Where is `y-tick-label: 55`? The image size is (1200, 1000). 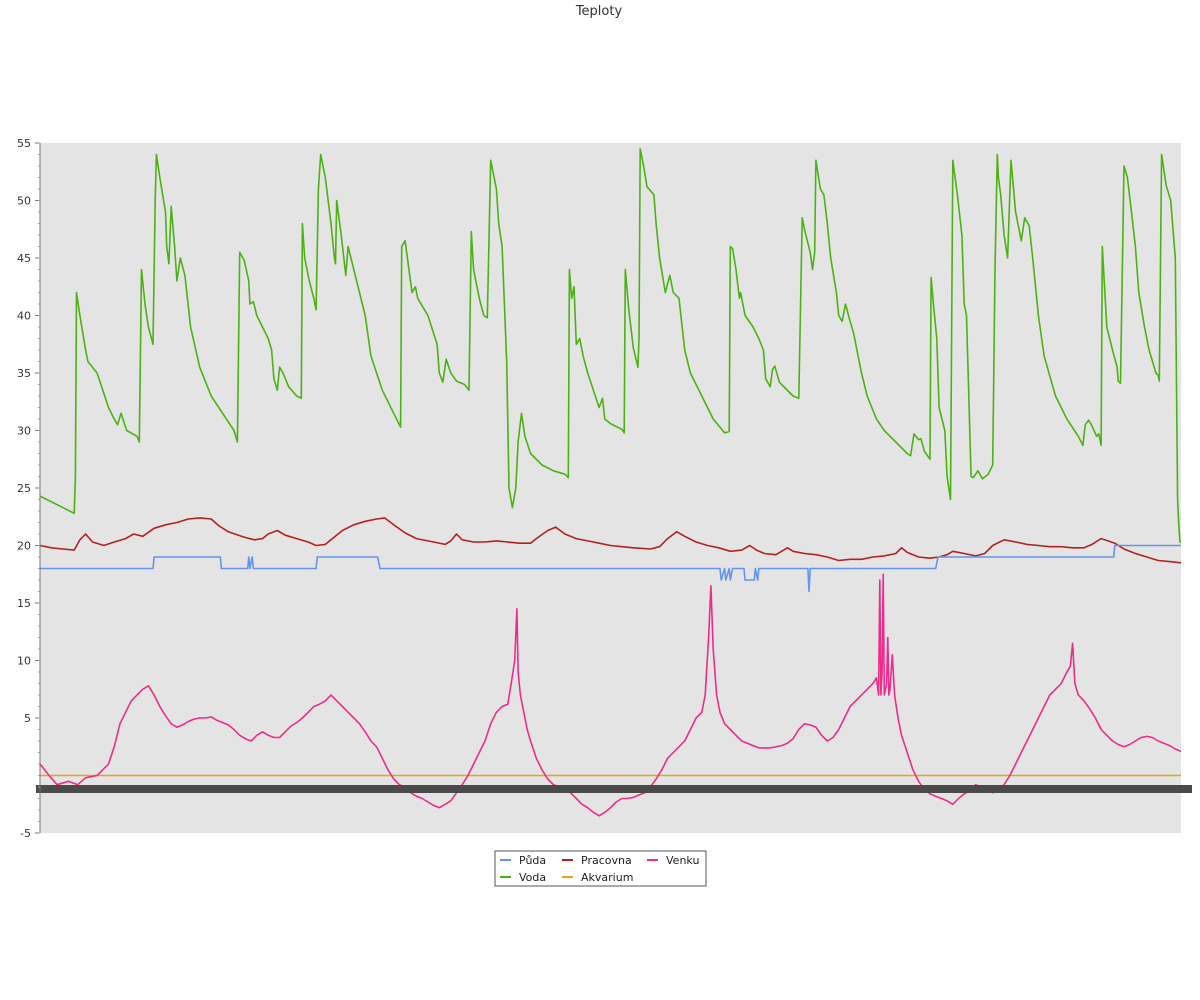 y-tick-label: 55 is located at coordinates (24, 143).